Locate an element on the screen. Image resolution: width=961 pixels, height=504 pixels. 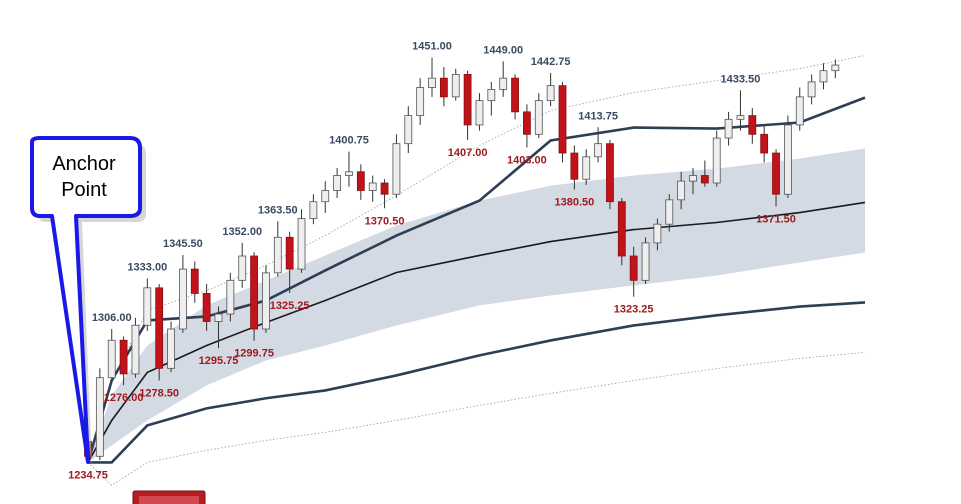
high-label: 1363.50 is located at coordinates (278, 210).